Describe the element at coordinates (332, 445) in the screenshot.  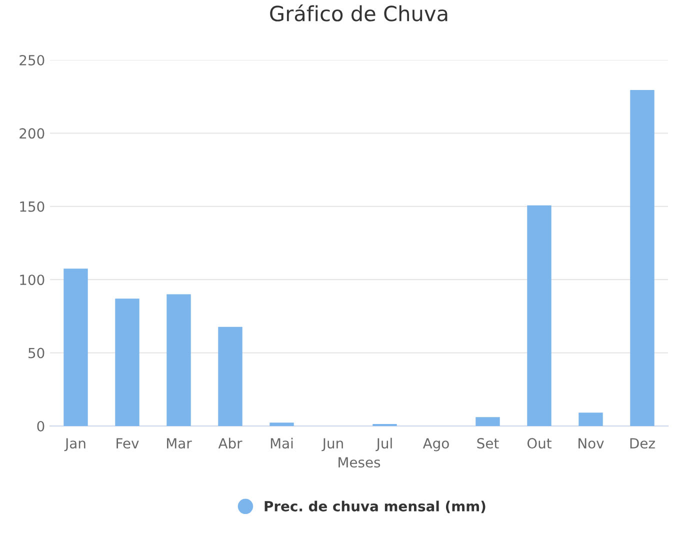
I see `x-tick-label: Jun` at that location.